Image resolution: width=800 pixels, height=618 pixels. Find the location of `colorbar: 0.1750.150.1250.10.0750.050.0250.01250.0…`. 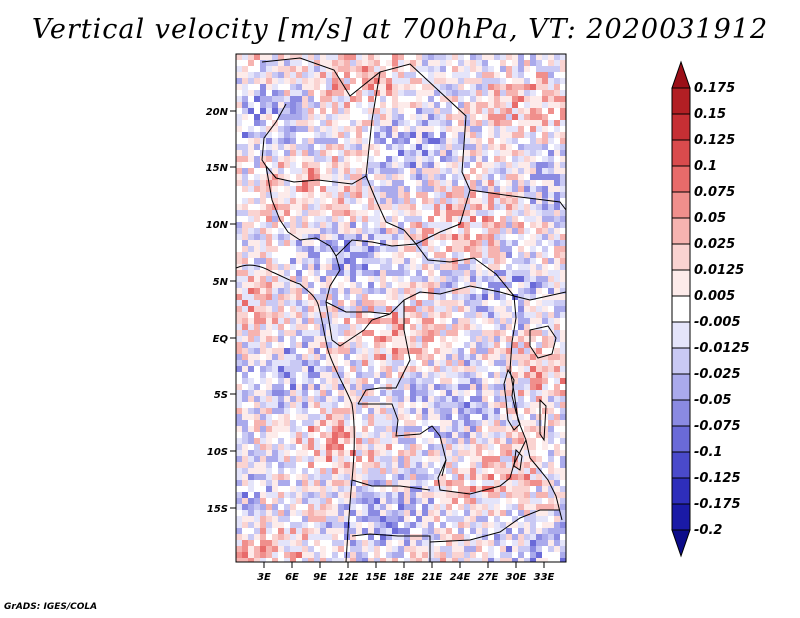

colorbar: 0.1750.150.1250.10.0750.050.0250.01250.0… is located at coordinates (710, 309).